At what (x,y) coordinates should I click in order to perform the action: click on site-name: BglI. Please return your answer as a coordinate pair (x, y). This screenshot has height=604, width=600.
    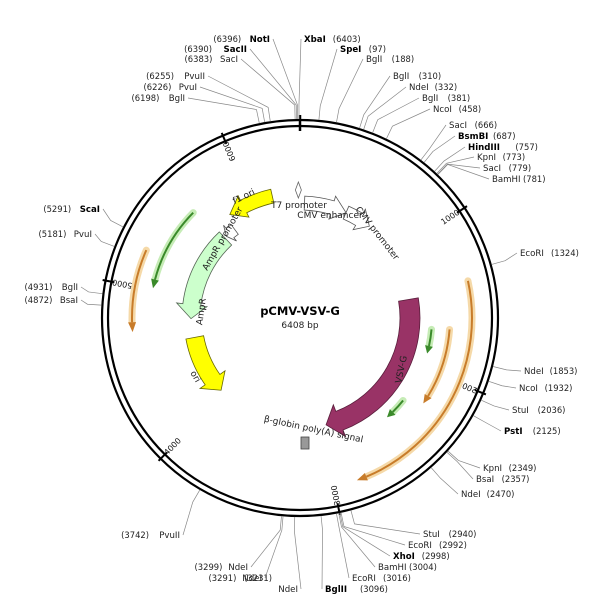
    Looking at the image, I should click on (401, 77).